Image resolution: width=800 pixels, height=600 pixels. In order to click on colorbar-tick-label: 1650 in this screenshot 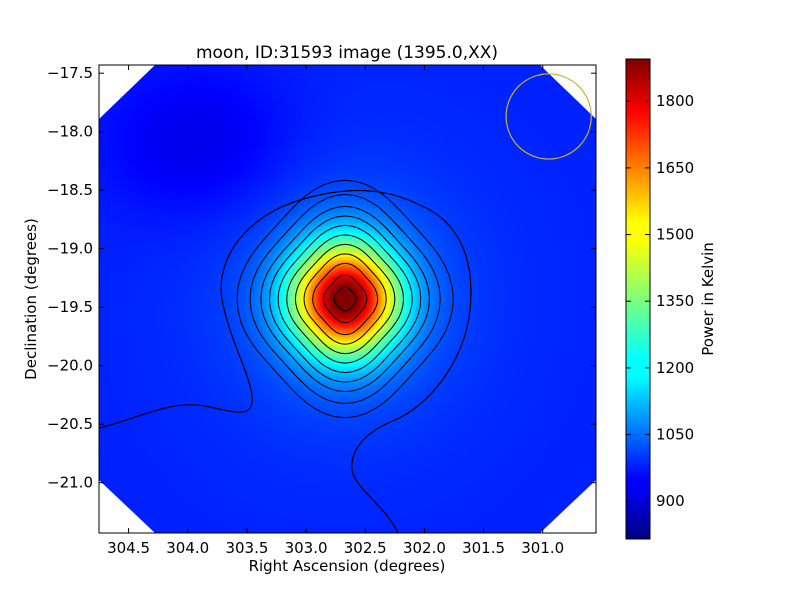, I will do `click(675, 168)`.